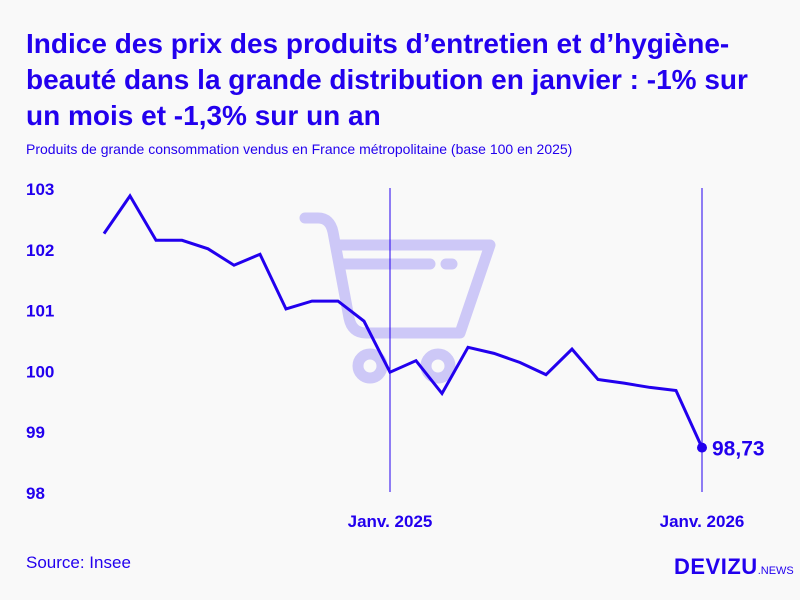 This screenshot has width=800, height=600. What do you see at coordinates (35, 493) in the screenshot?
I see `y-tick-label: 98` at bounding box center [35, 493].